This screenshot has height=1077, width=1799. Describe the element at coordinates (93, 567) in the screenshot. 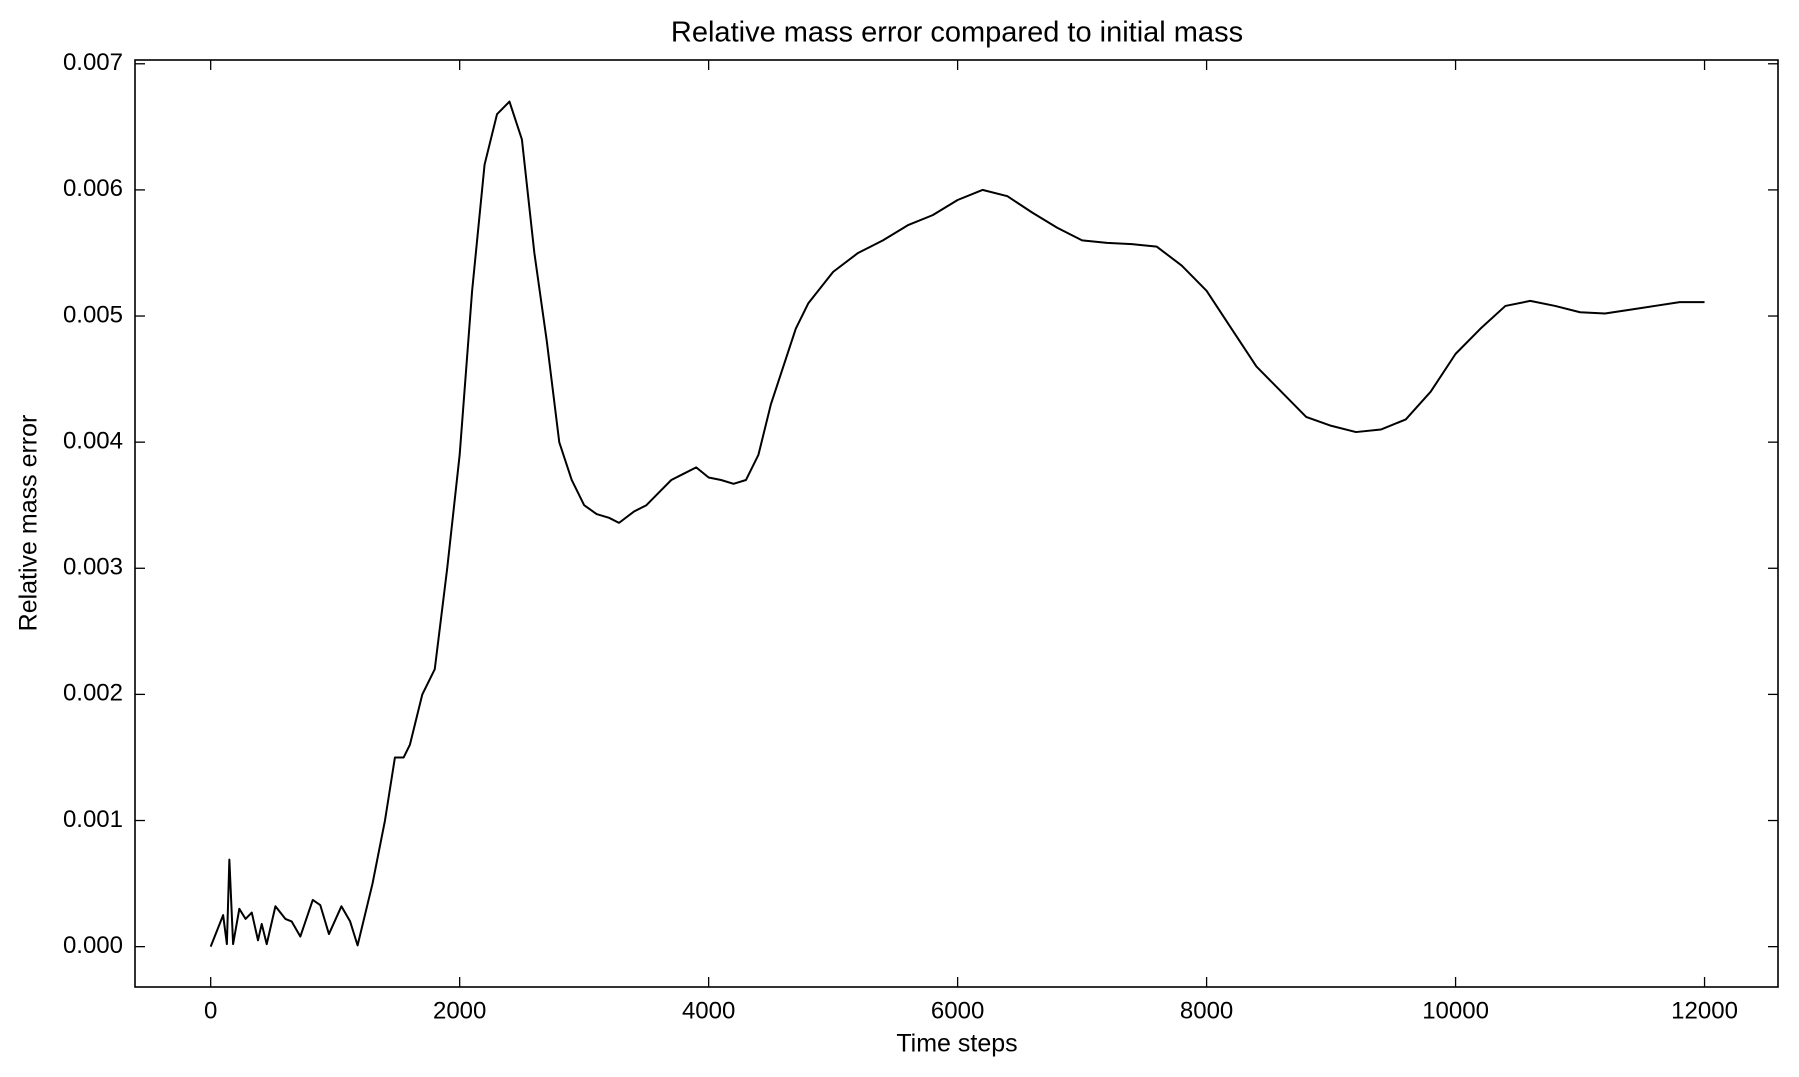

I see `y-tick-label: 0.003` at that location.